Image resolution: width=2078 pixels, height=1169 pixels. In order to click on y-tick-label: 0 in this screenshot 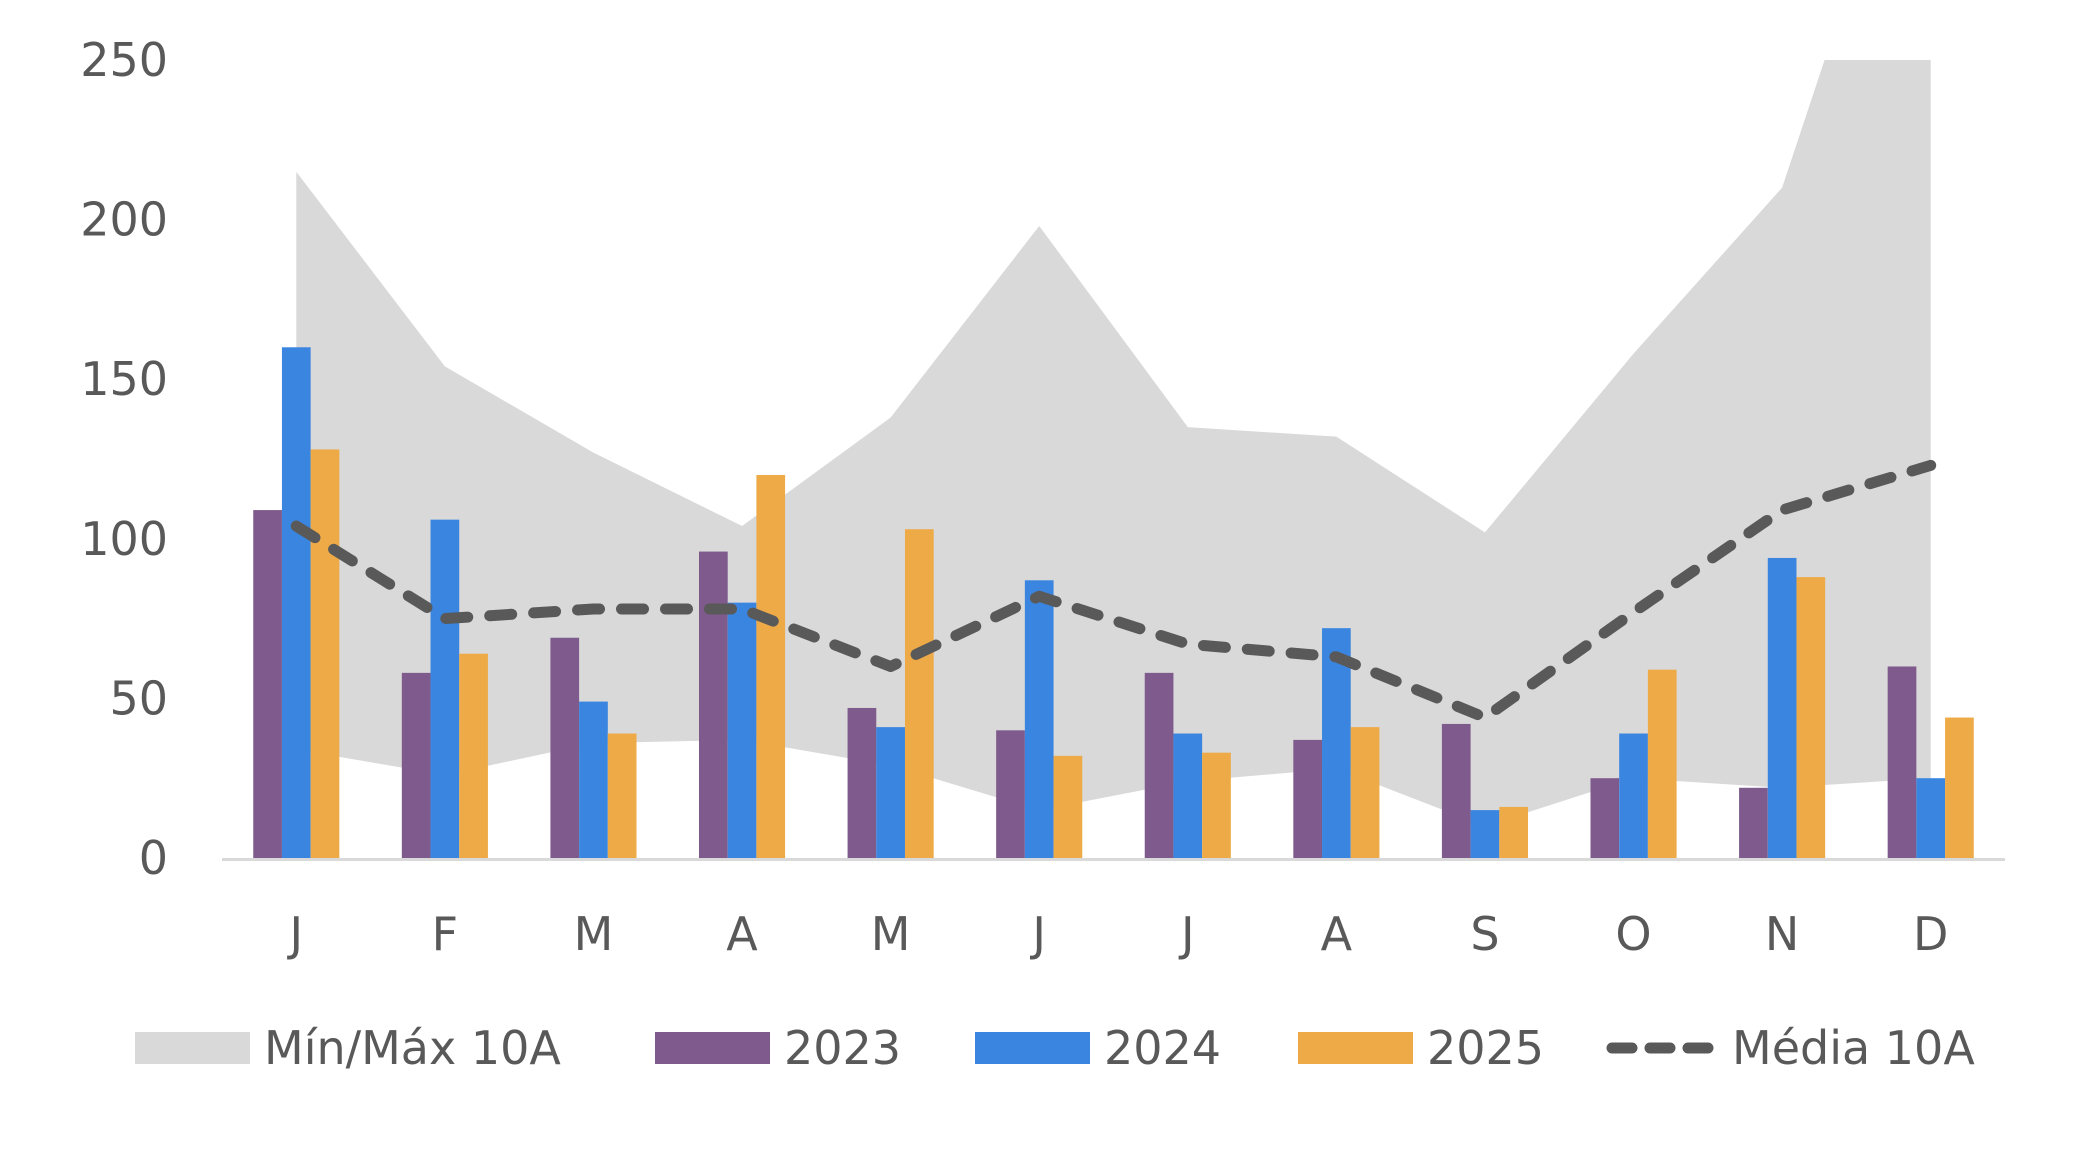, I will do `click(153, 858)`.